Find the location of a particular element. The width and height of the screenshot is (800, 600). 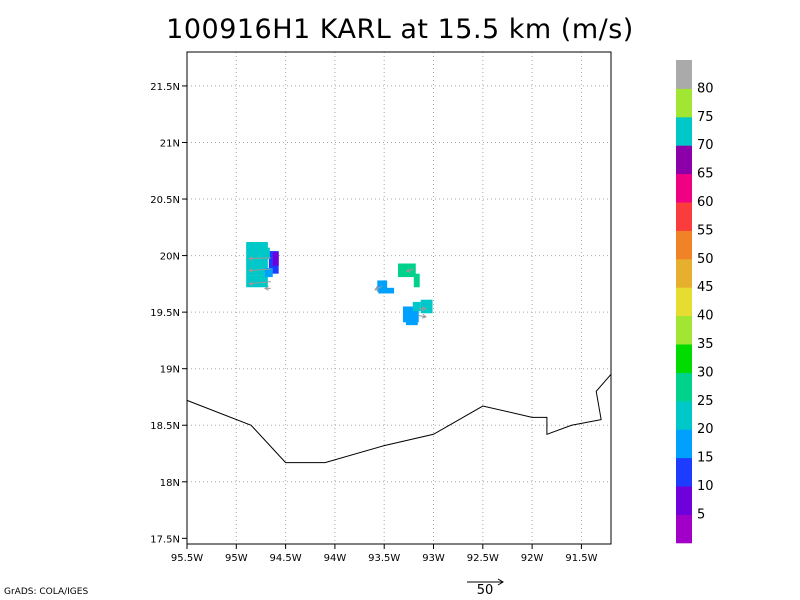

plot-title: 100916H1 KARL at 15.5 km (m/s) is located at coordinates (400, 29).